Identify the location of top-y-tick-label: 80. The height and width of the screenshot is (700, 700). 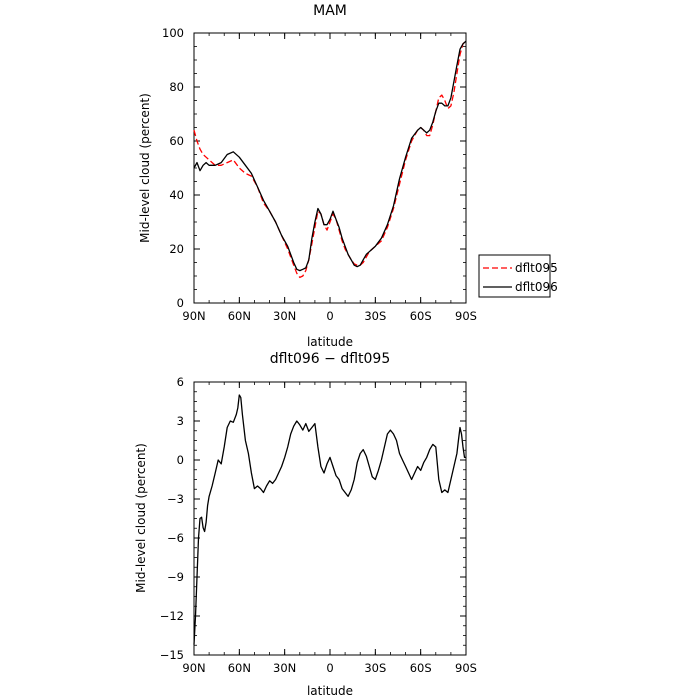
(176, 87).